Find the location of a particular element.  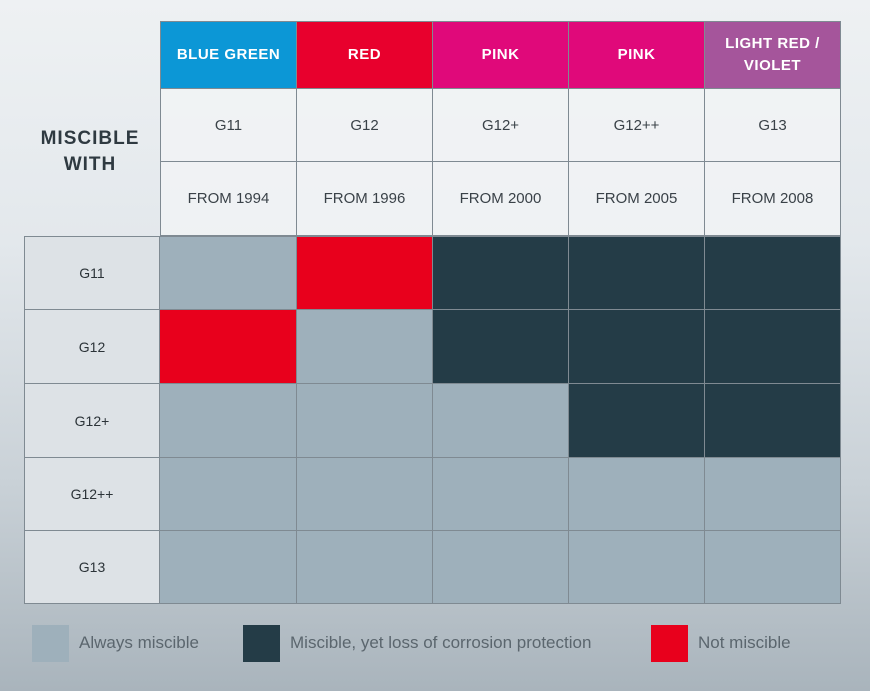

column-type-header: G11 is located at coordinates (228, 125).